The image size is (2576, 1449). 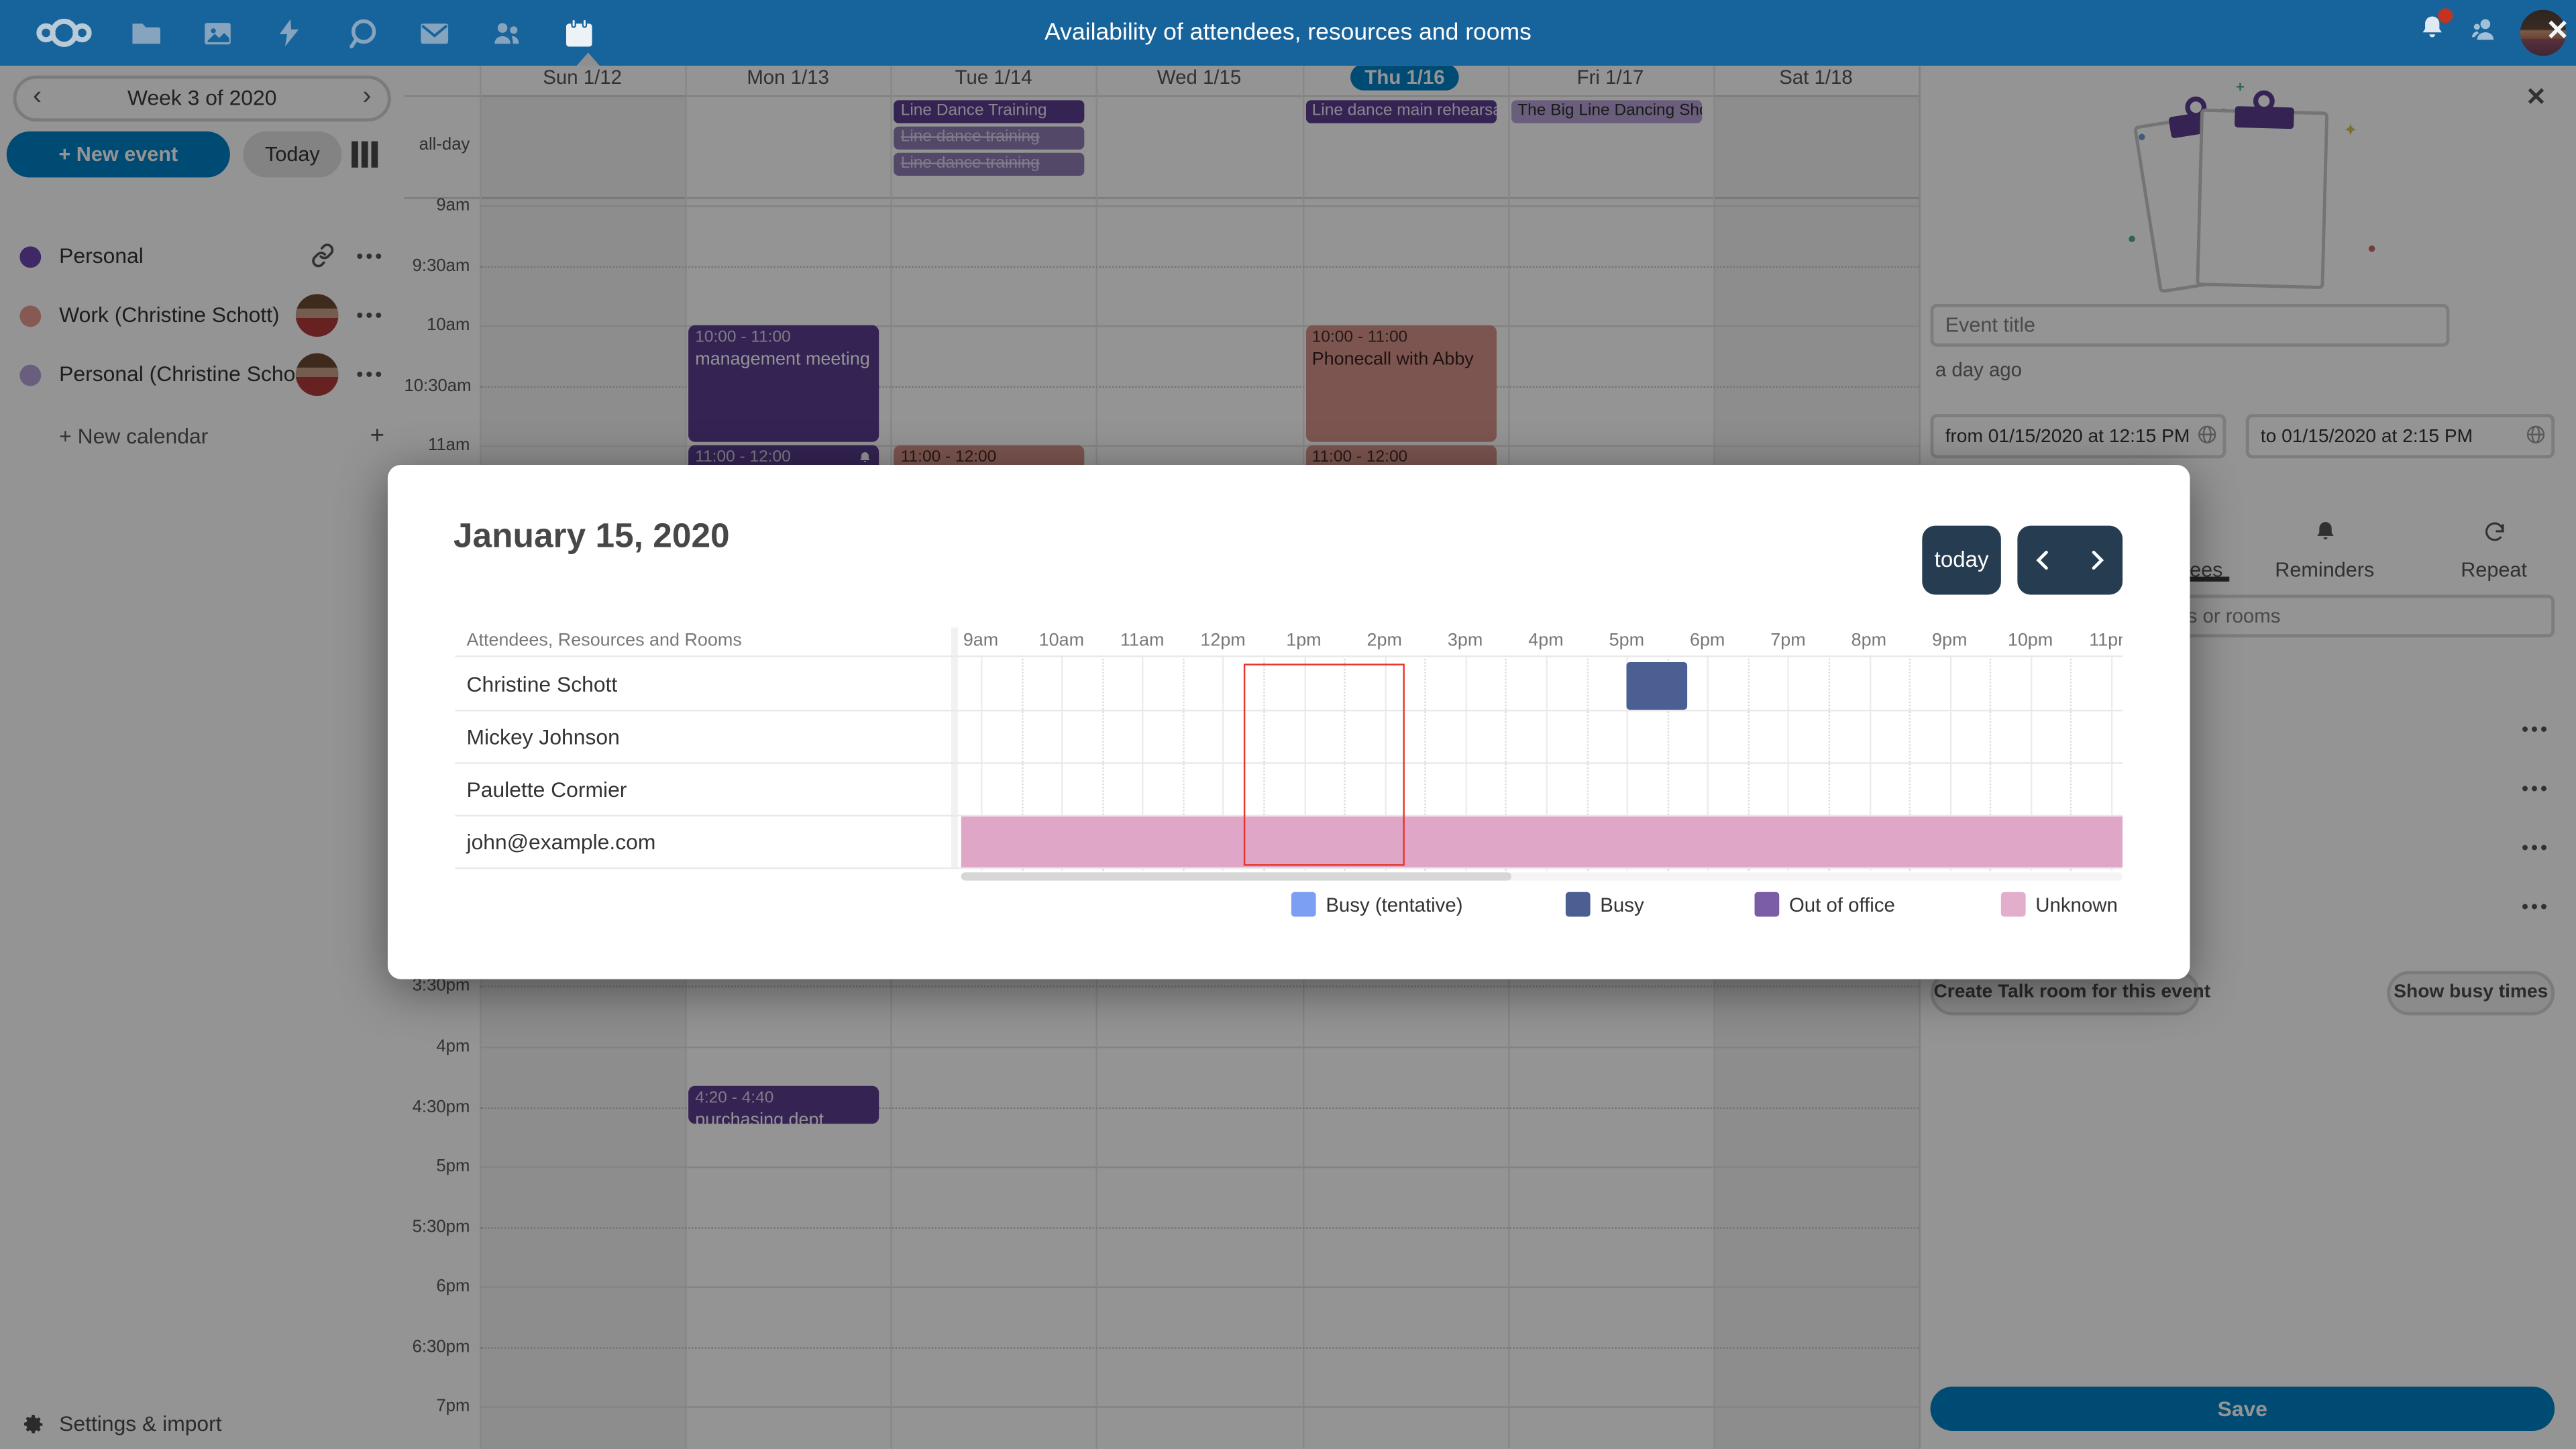 I want to click on contacts-menu-icon, so click(x=2483, y=32).